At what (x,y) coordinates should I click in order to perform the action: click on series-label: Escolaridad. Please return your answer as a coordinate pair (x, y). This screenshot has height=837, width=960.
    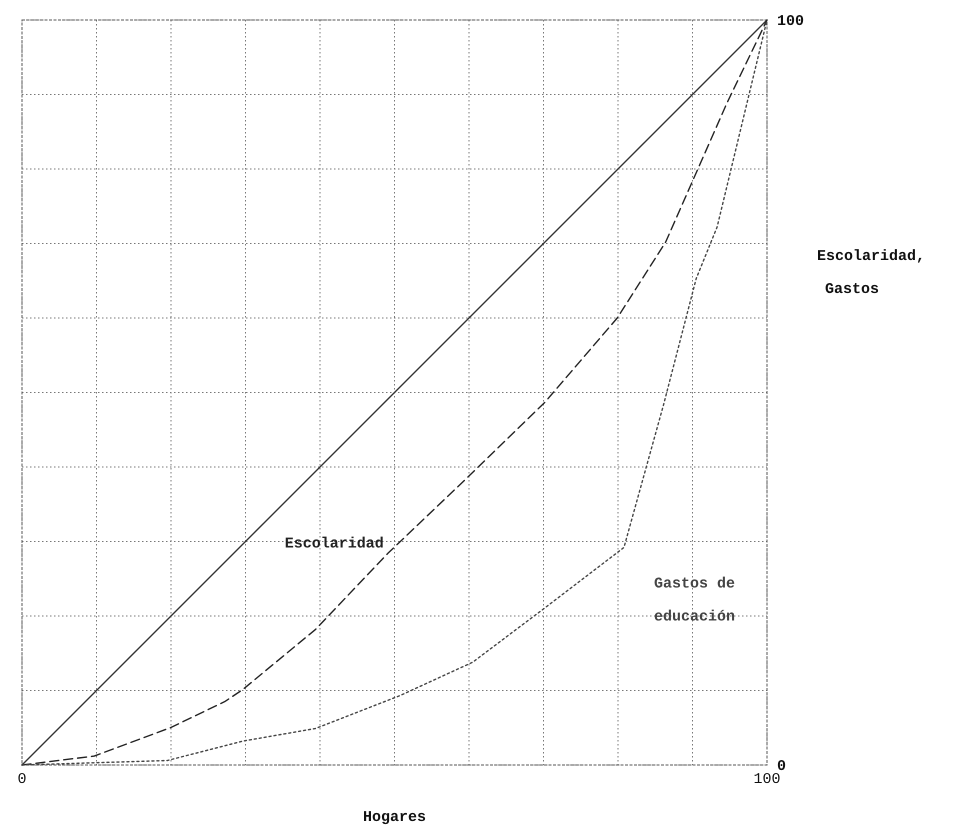
    Looking at the image, I should click on (334, 543).